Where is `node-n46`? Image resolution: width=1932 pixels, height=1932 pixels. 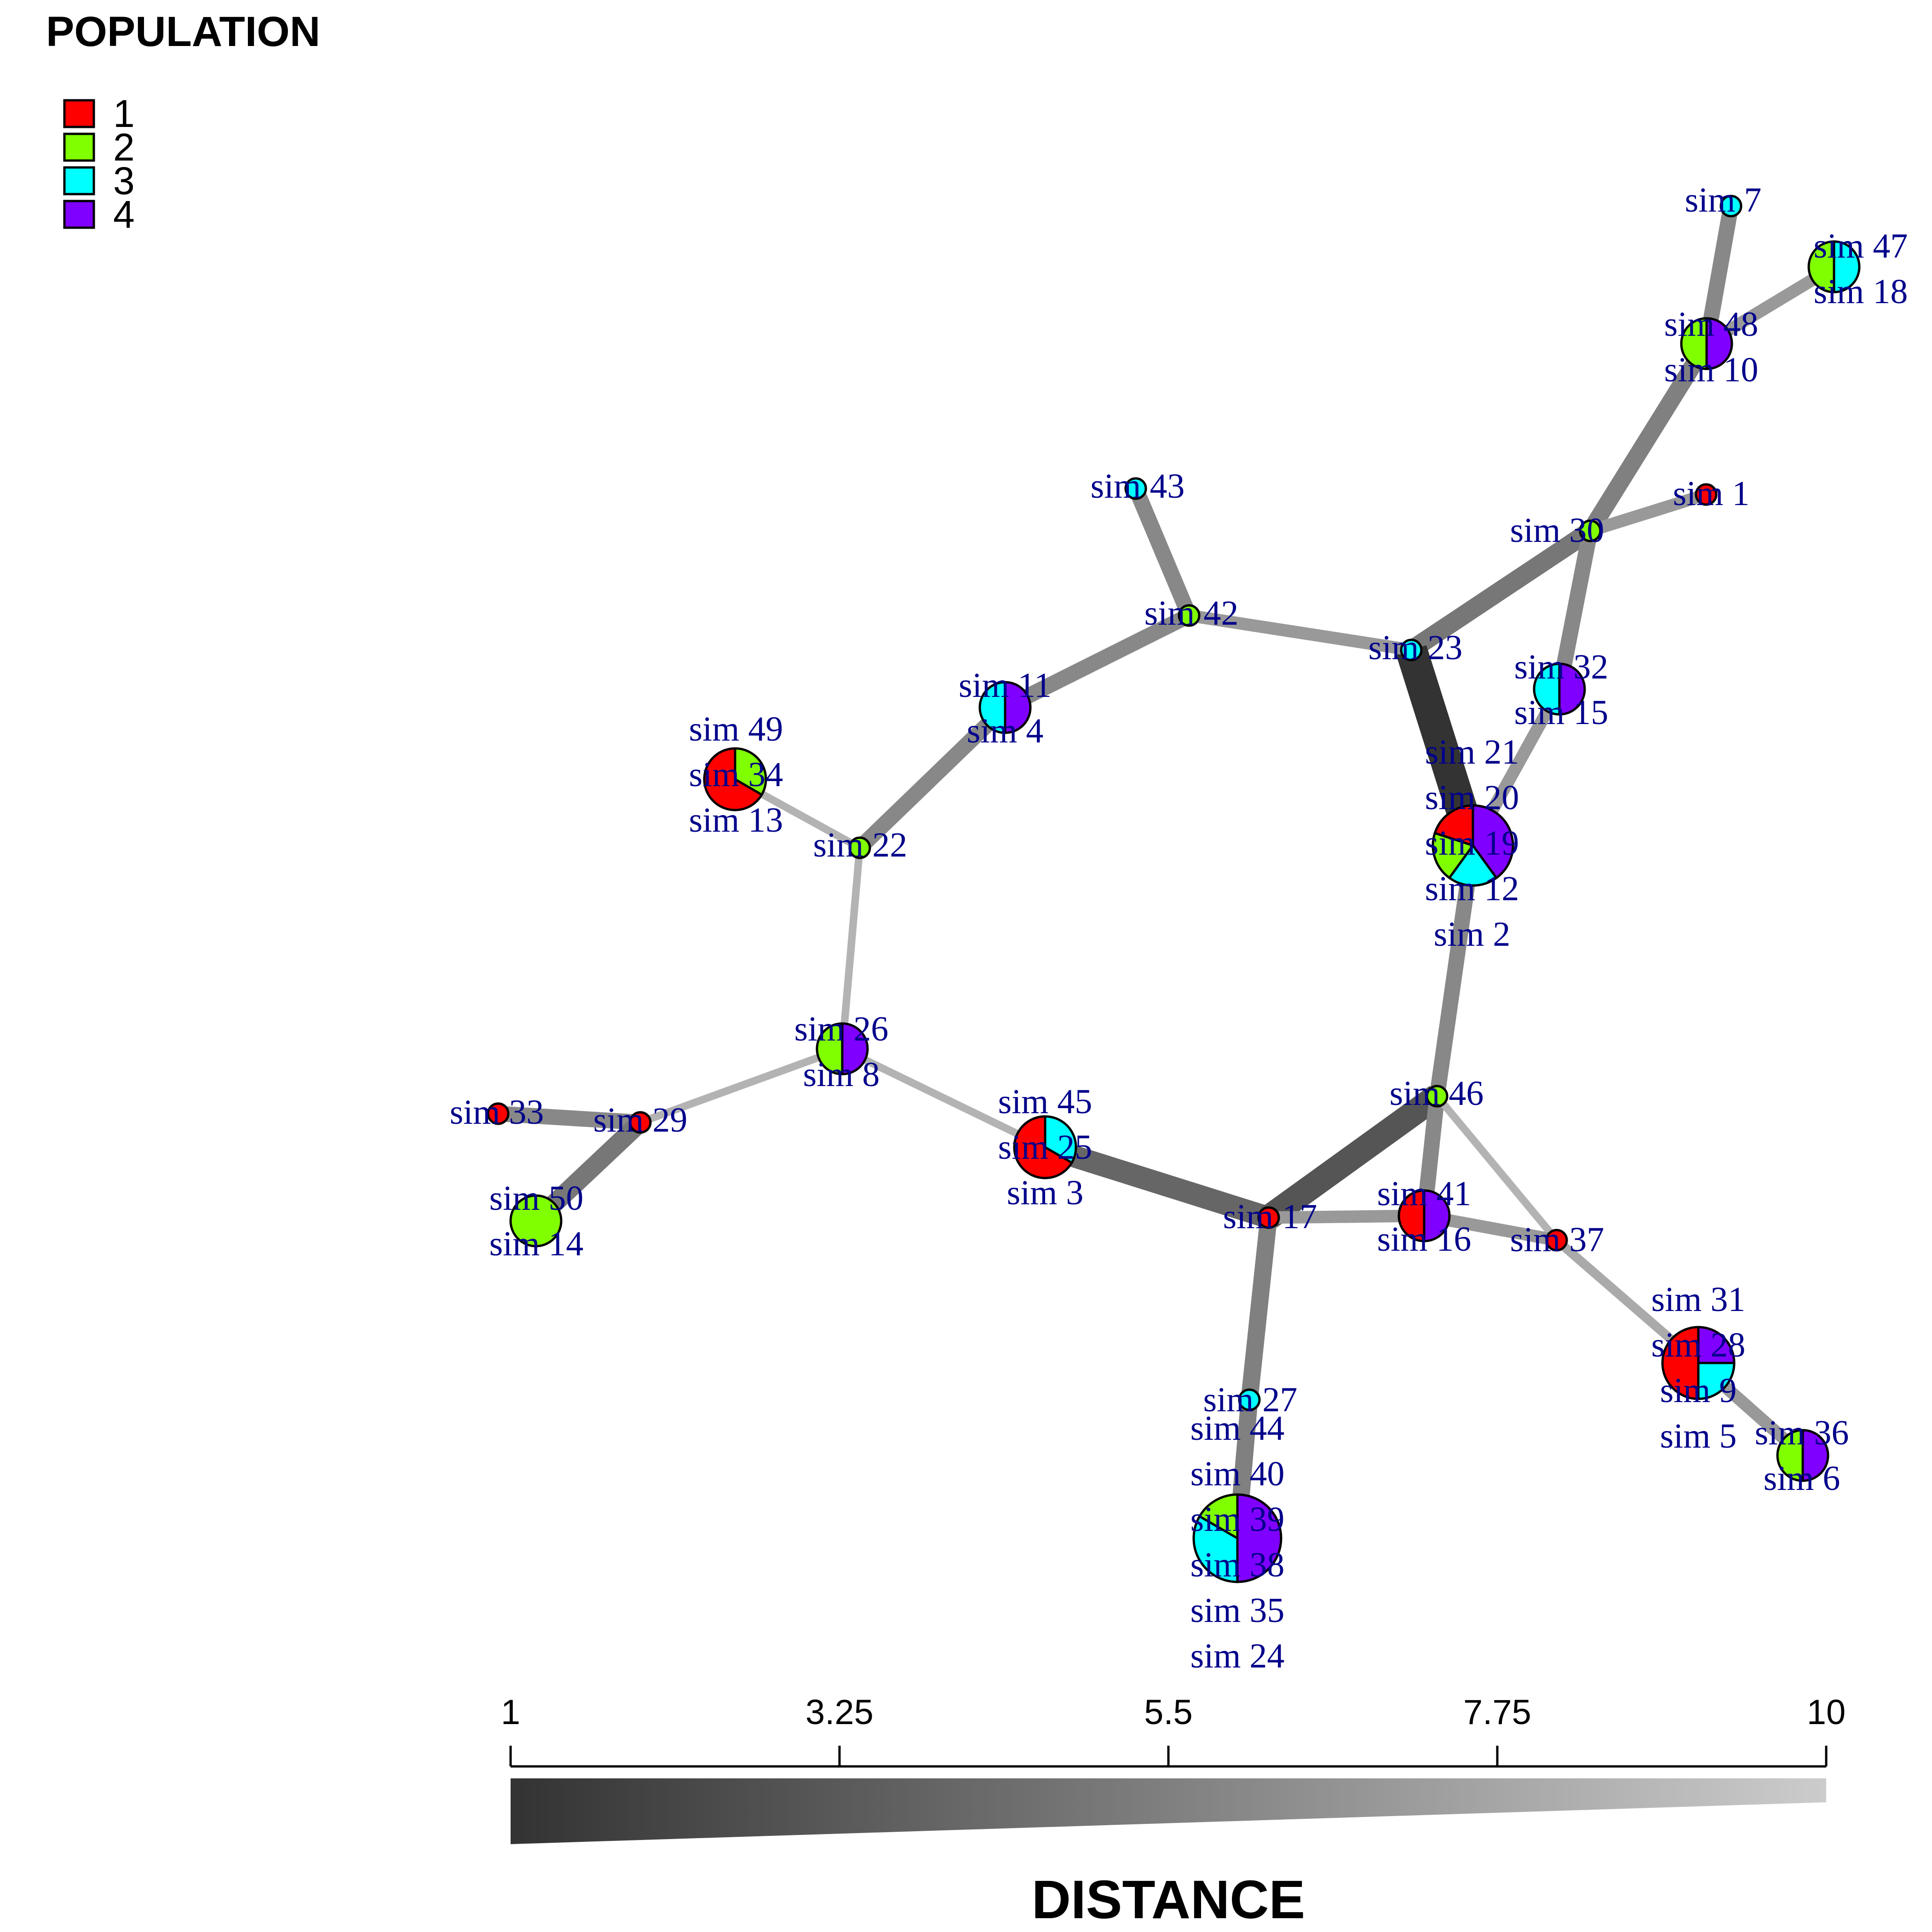
node-n46 is located at coordinates (1437, 1096).